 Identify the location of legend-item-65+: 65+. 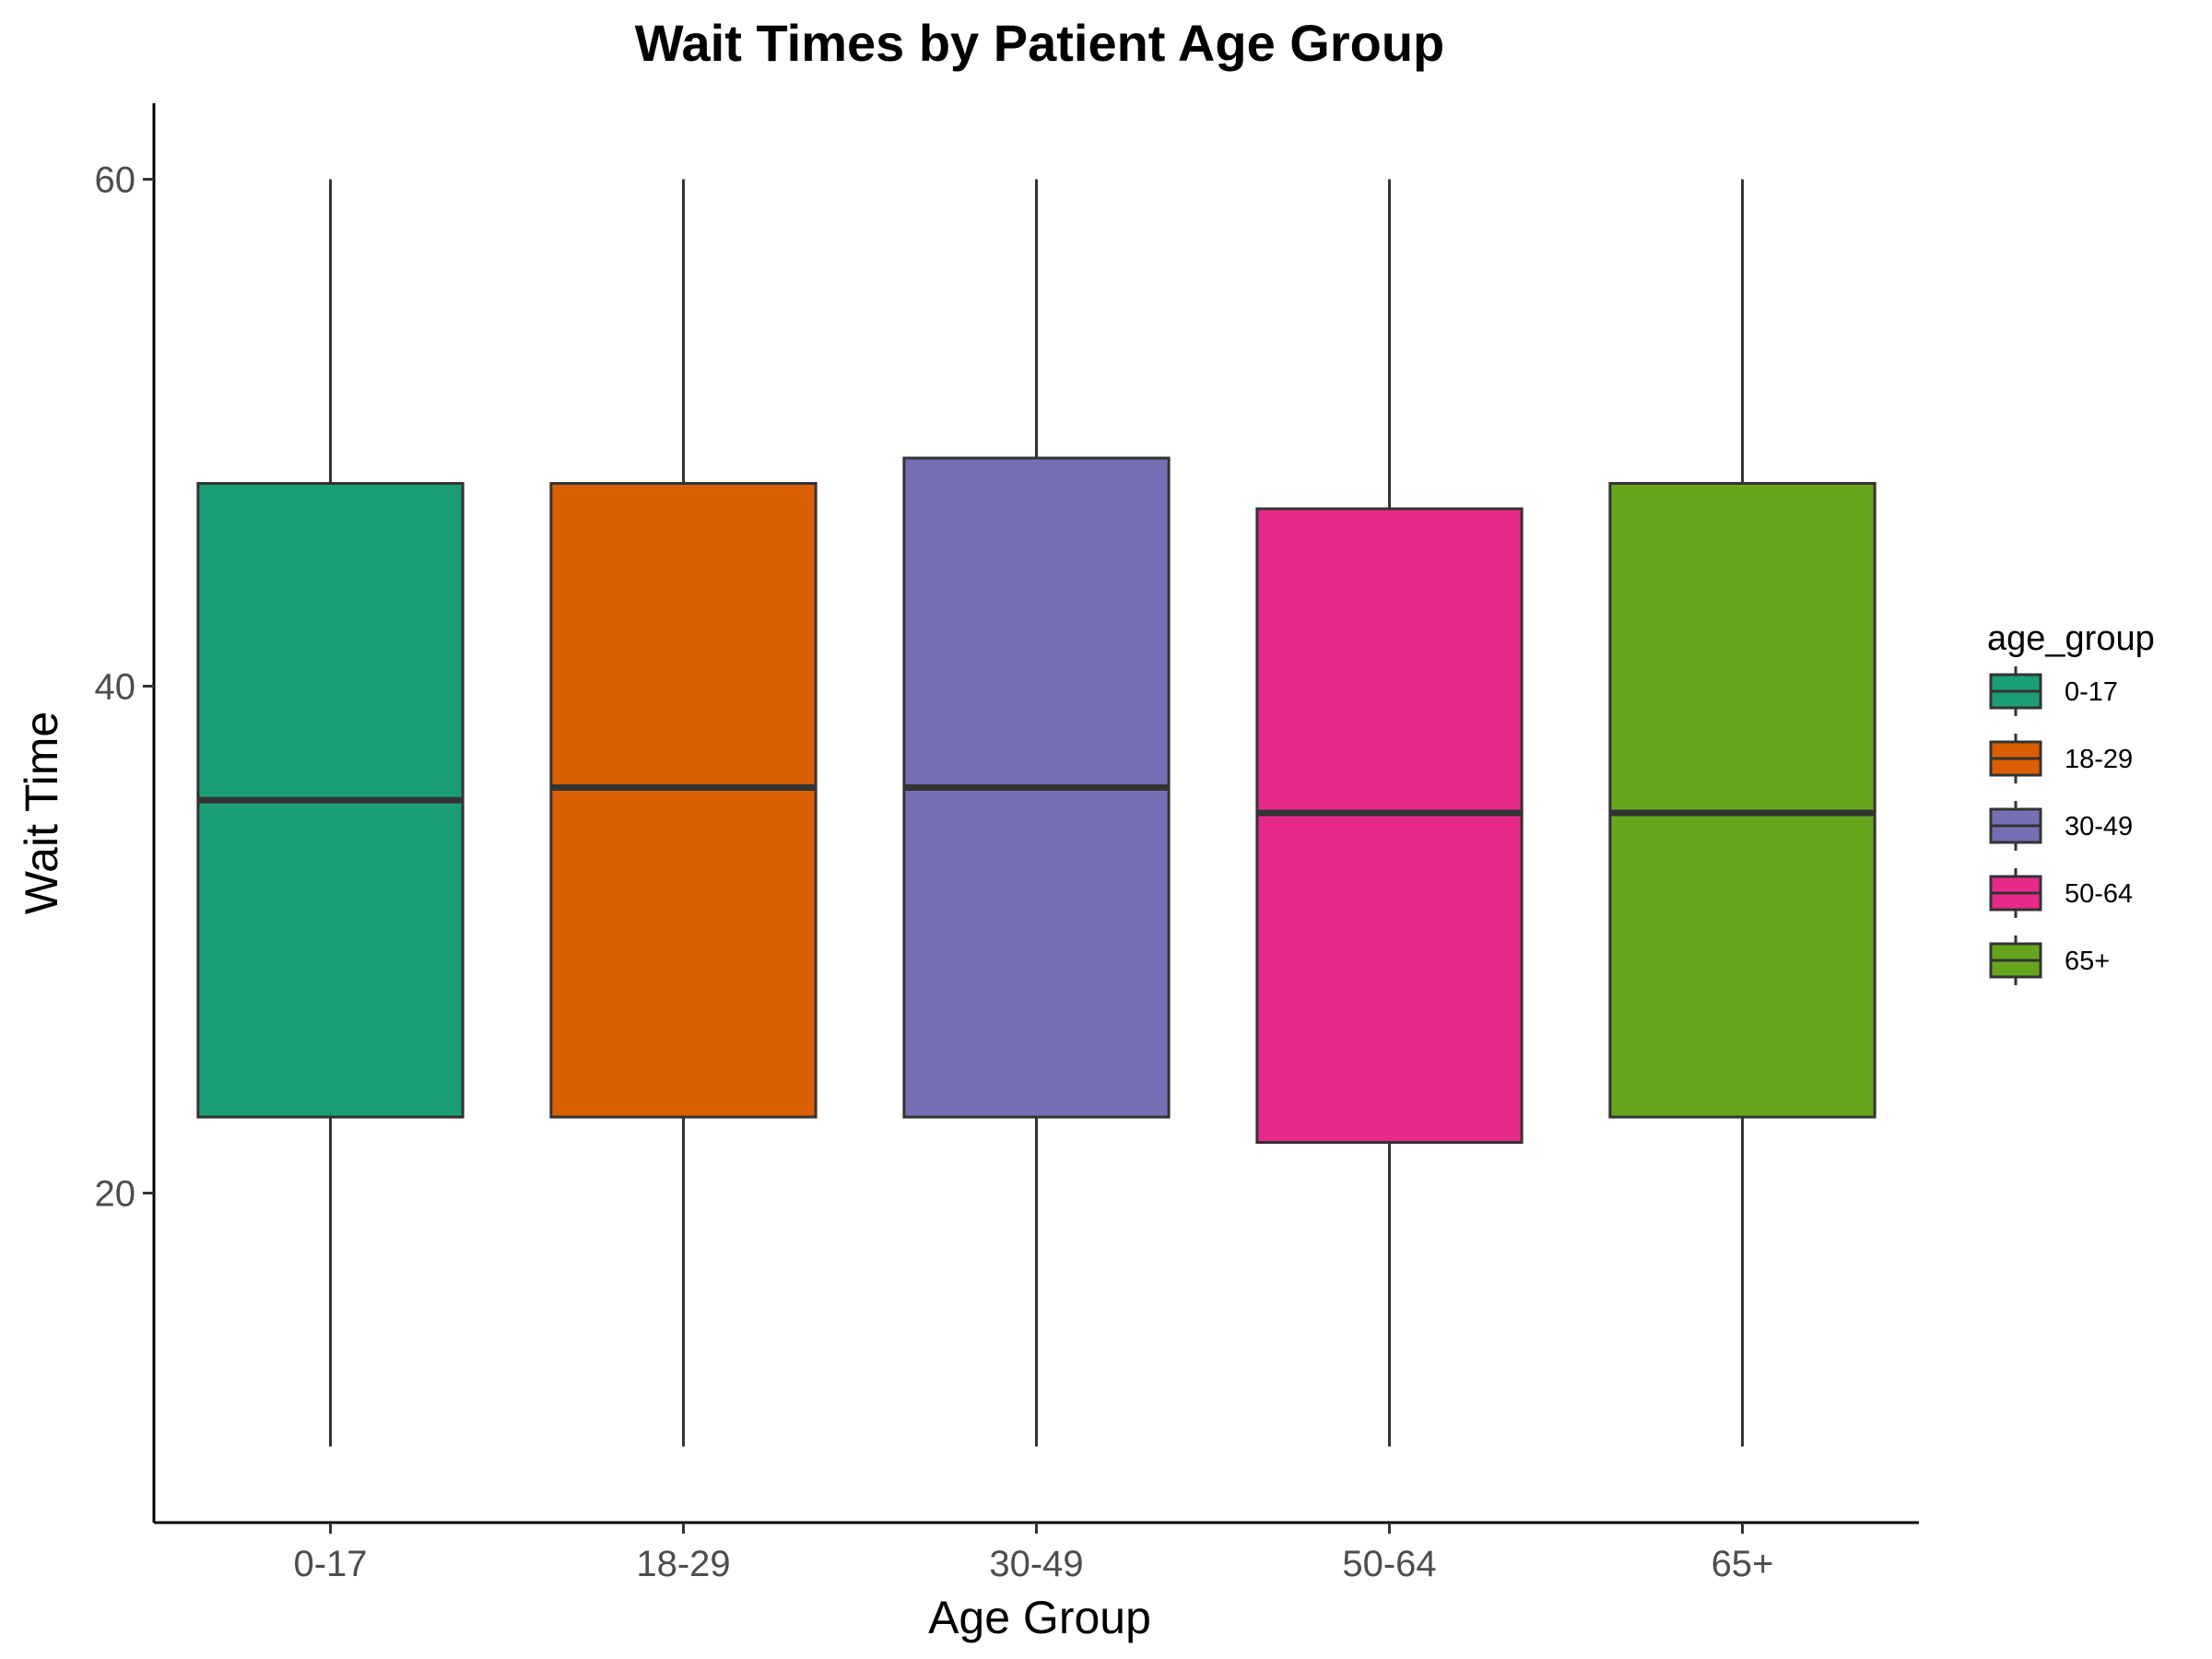
(2049, 960).